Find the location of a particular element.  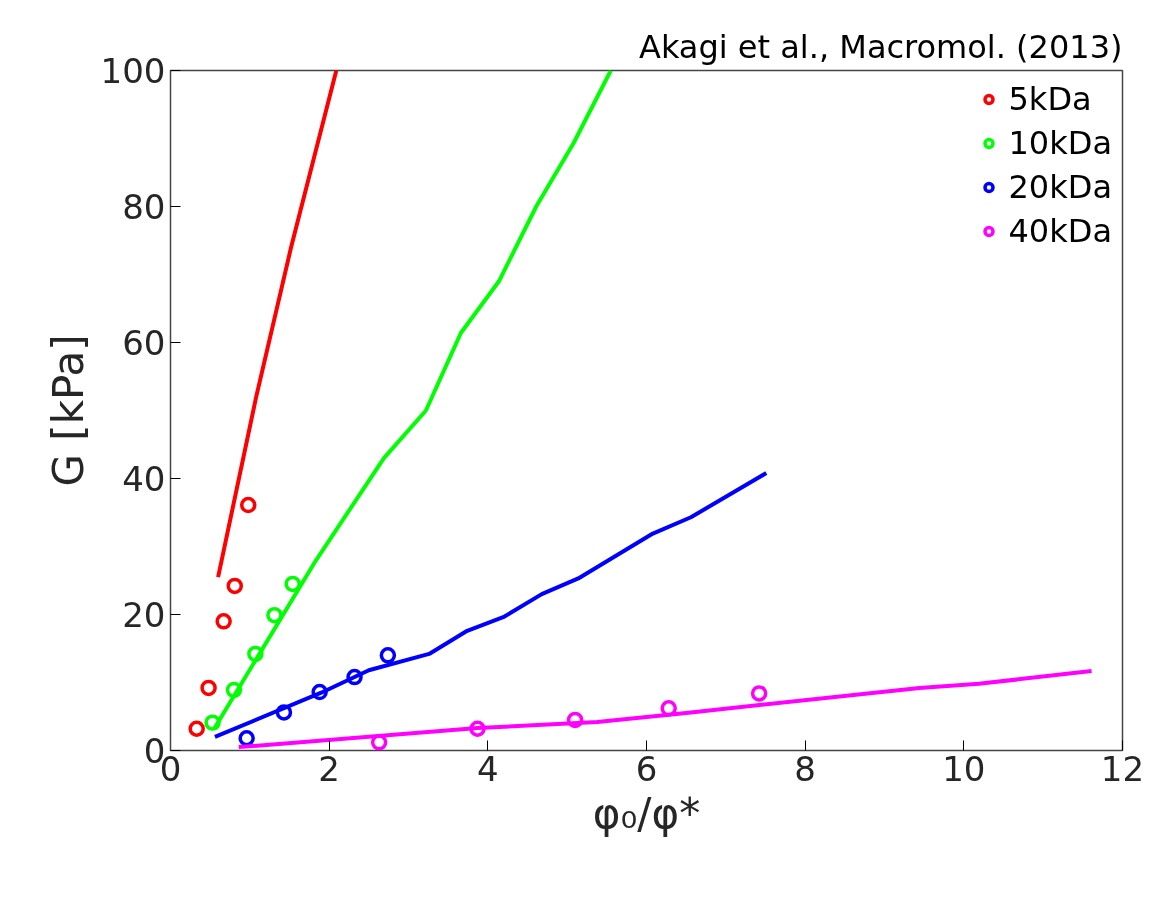

legend-label: 40kDa is located at coordinates (1060, 231).